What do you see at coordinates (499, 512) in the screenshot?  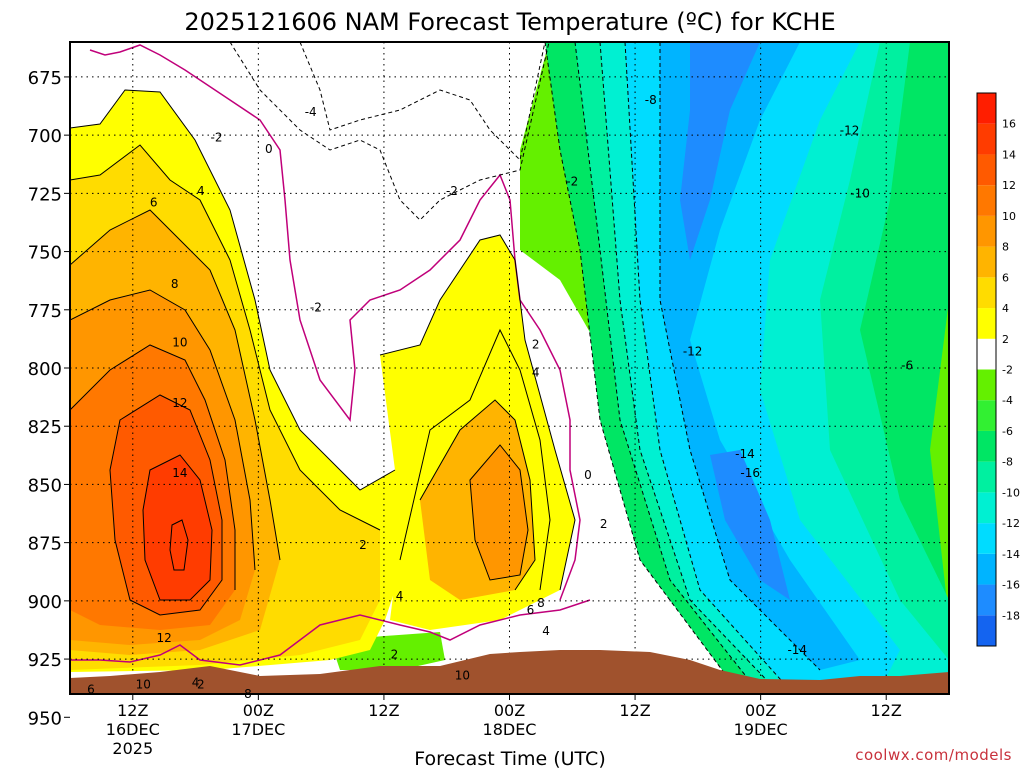 I see `contour-line-8-east` at bounding box center [499, 512].